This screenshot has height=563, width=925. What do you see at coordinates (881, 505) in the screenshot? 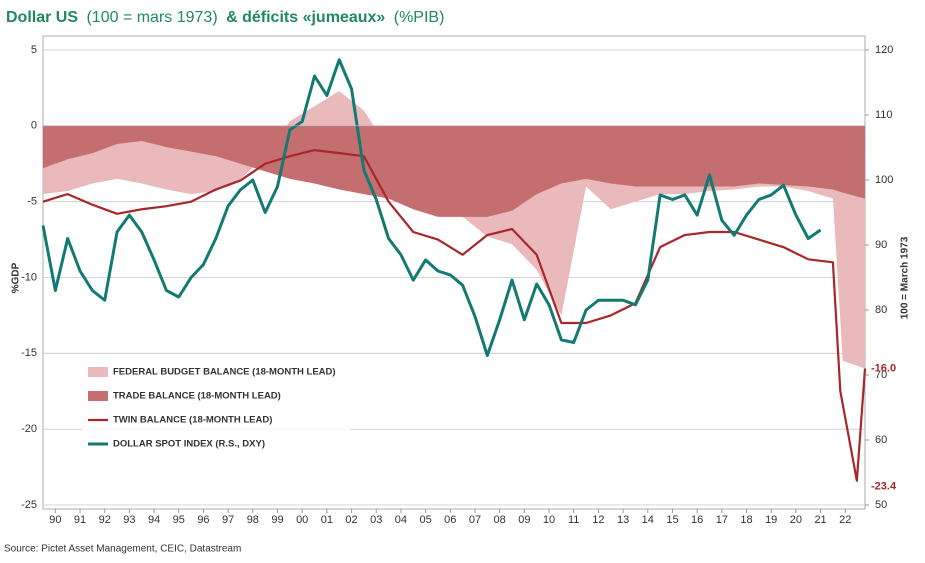
I see `y2-tick-label: 50` at bounding box center [881, 505].